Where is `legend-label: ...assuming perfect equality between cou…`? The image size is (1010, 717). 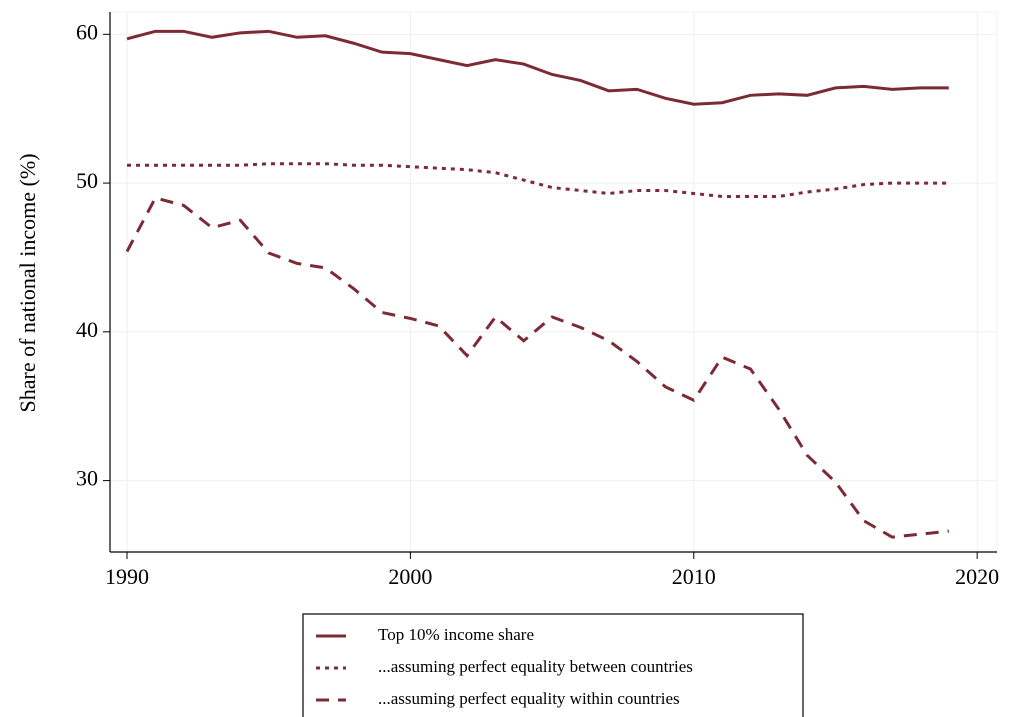 legend-label: ...assuming perfect equality between cou… is located at coordinates (535, 666).